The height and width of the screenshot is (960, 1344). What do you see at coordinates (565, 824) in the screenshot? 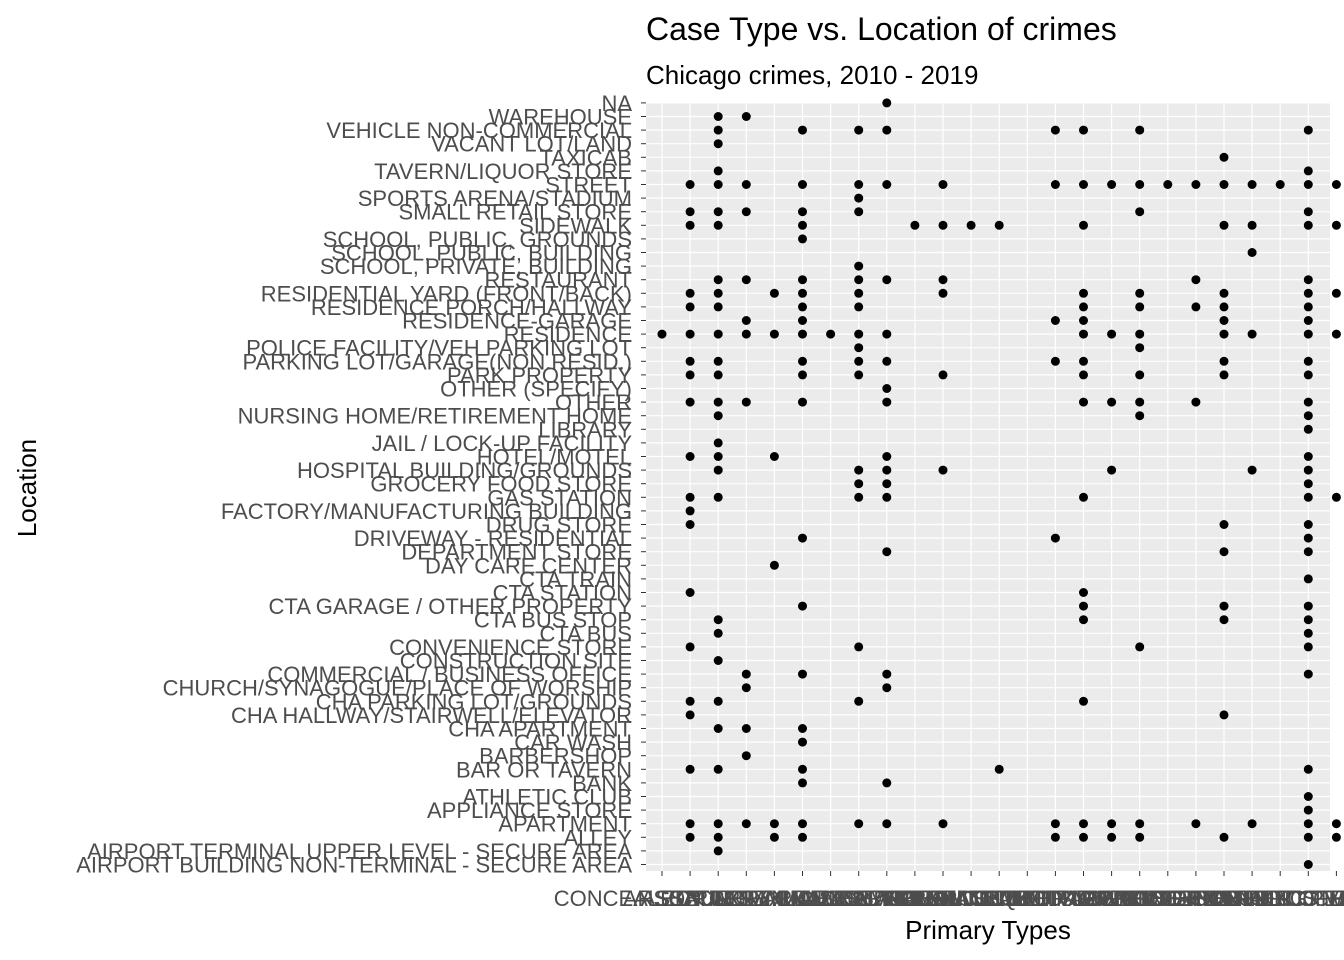
I see `y-tick-label-apartment: APARTMENT` at bounding box center [565, 824].